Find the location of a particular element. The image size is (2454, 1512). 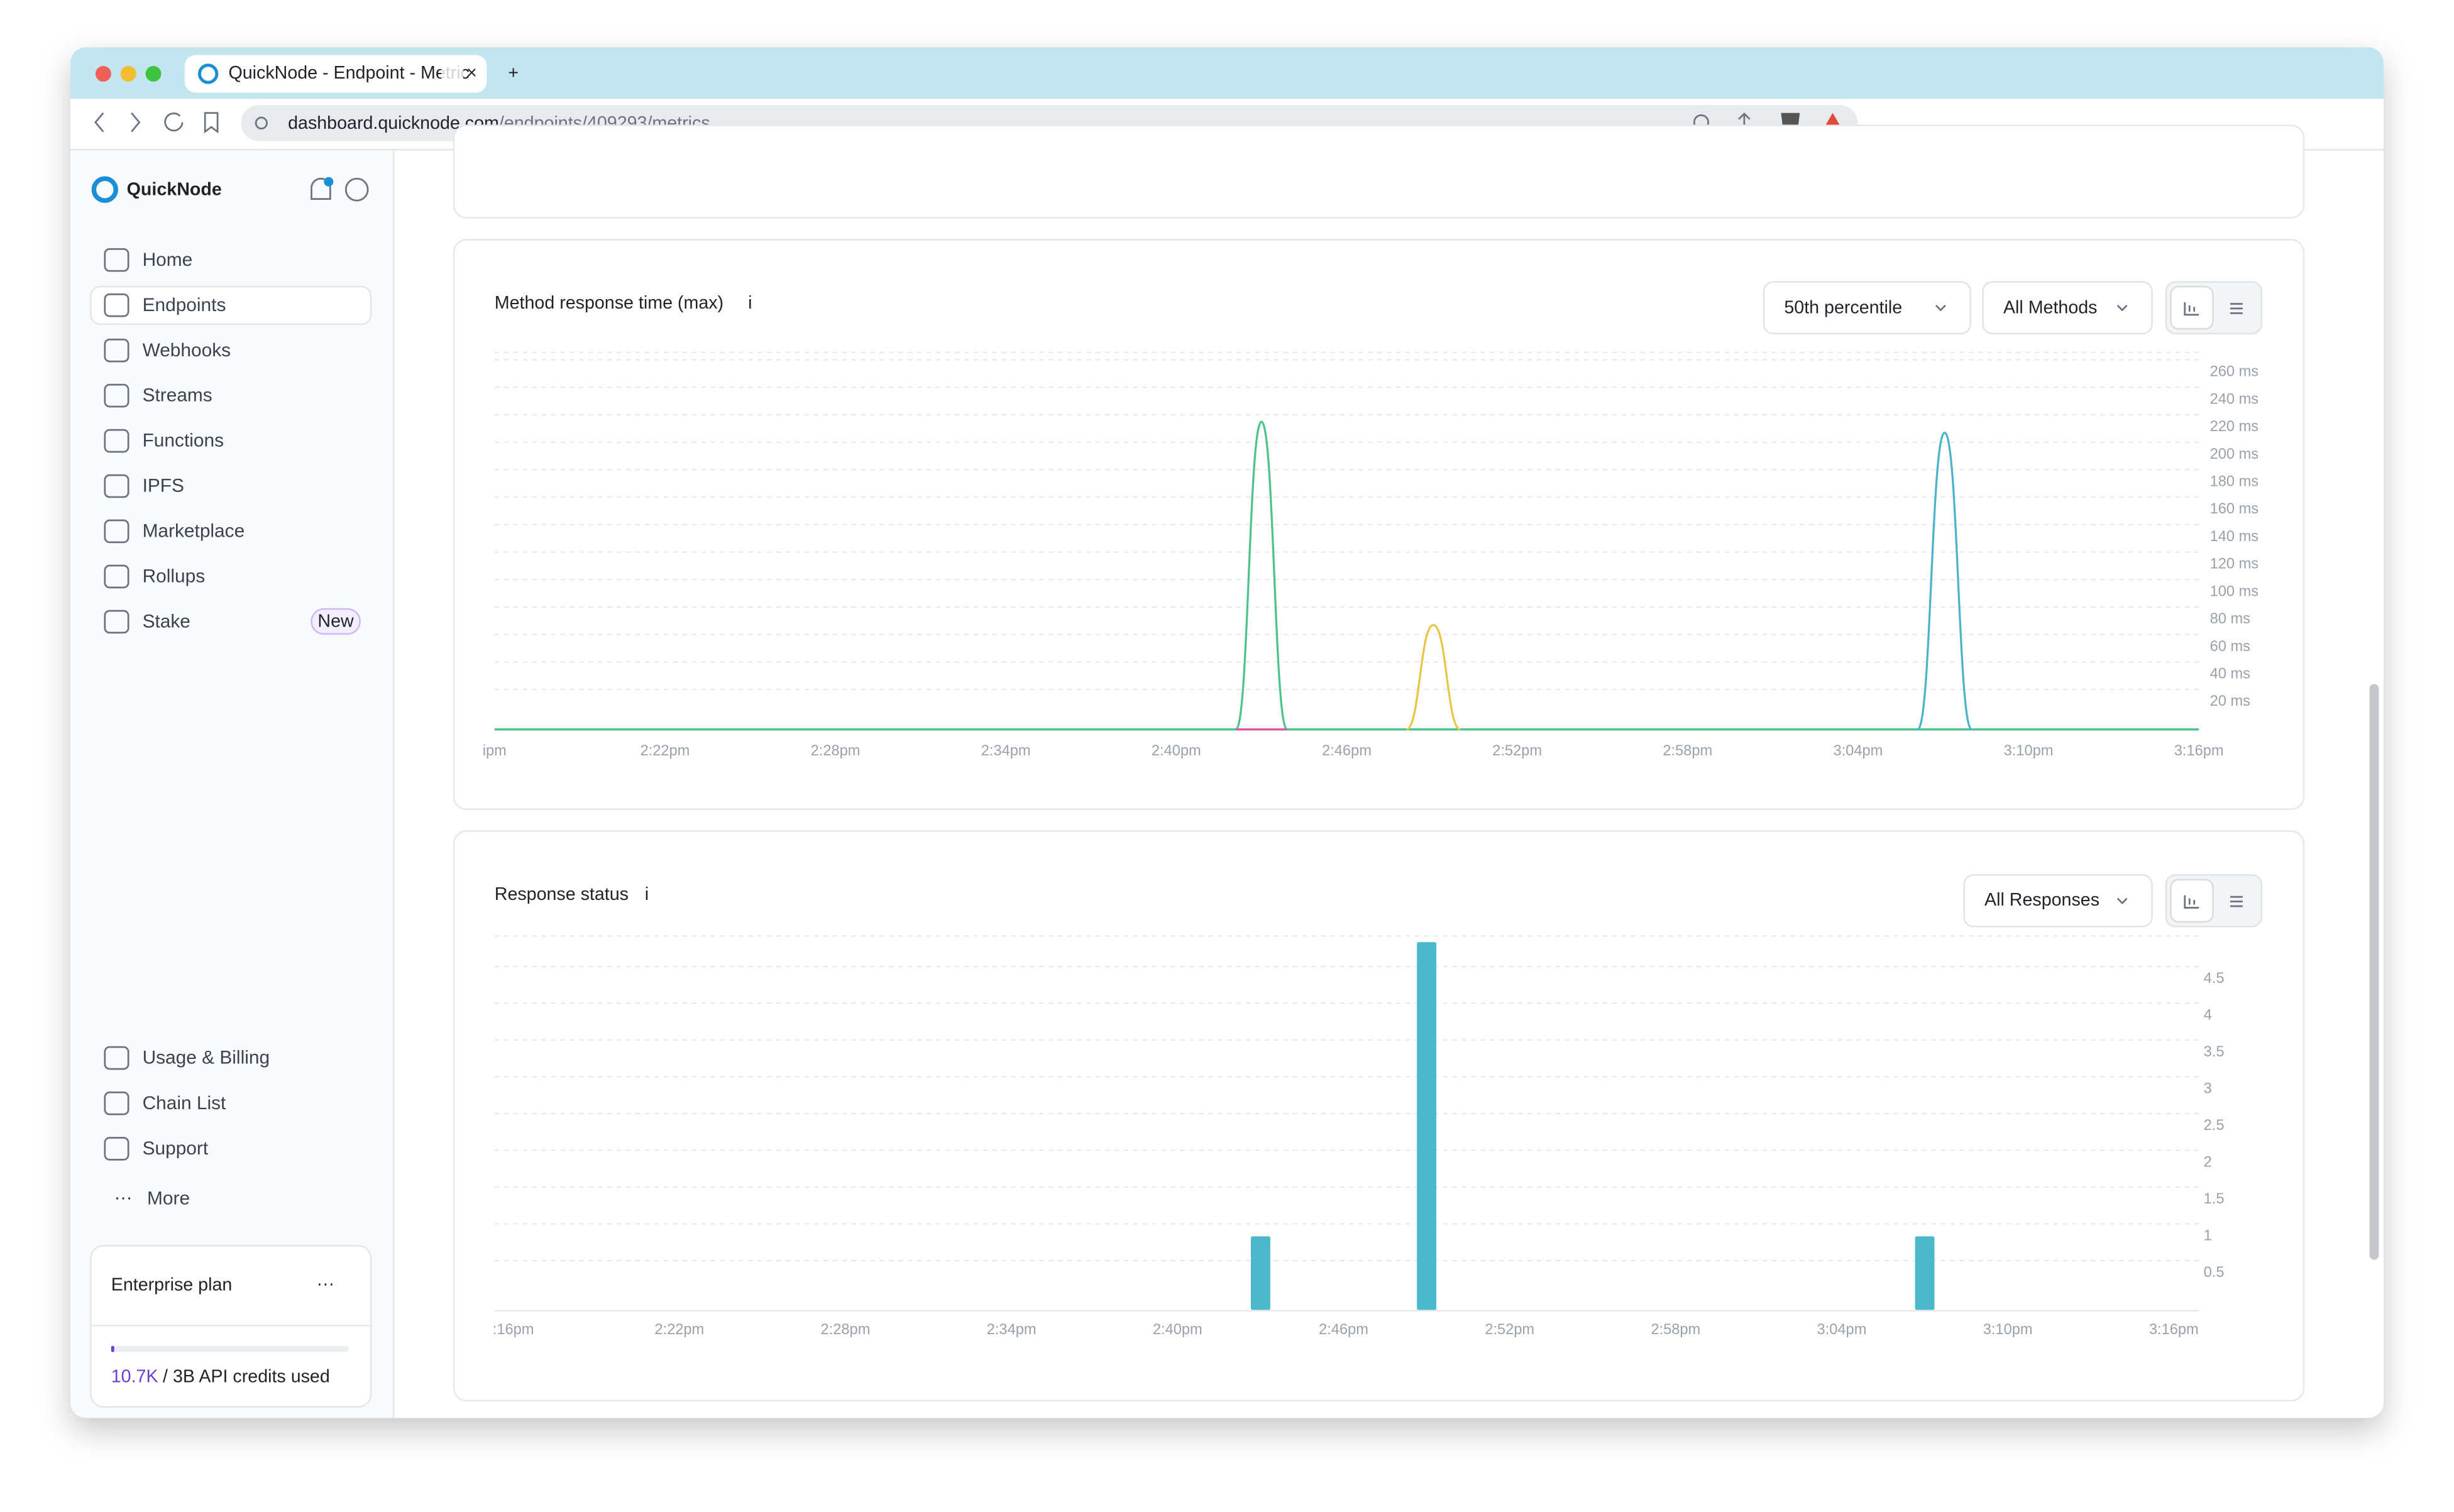

tab is located at coordinates (335, 74).